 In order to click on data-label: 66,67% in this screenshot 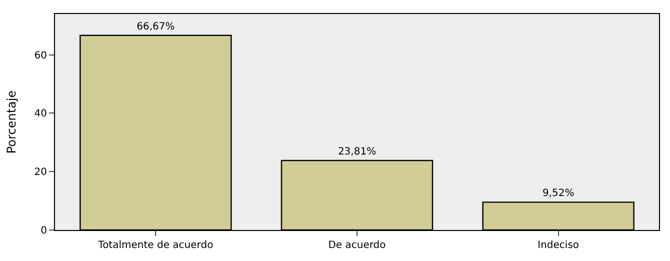, I will do `click(155, 26)`.